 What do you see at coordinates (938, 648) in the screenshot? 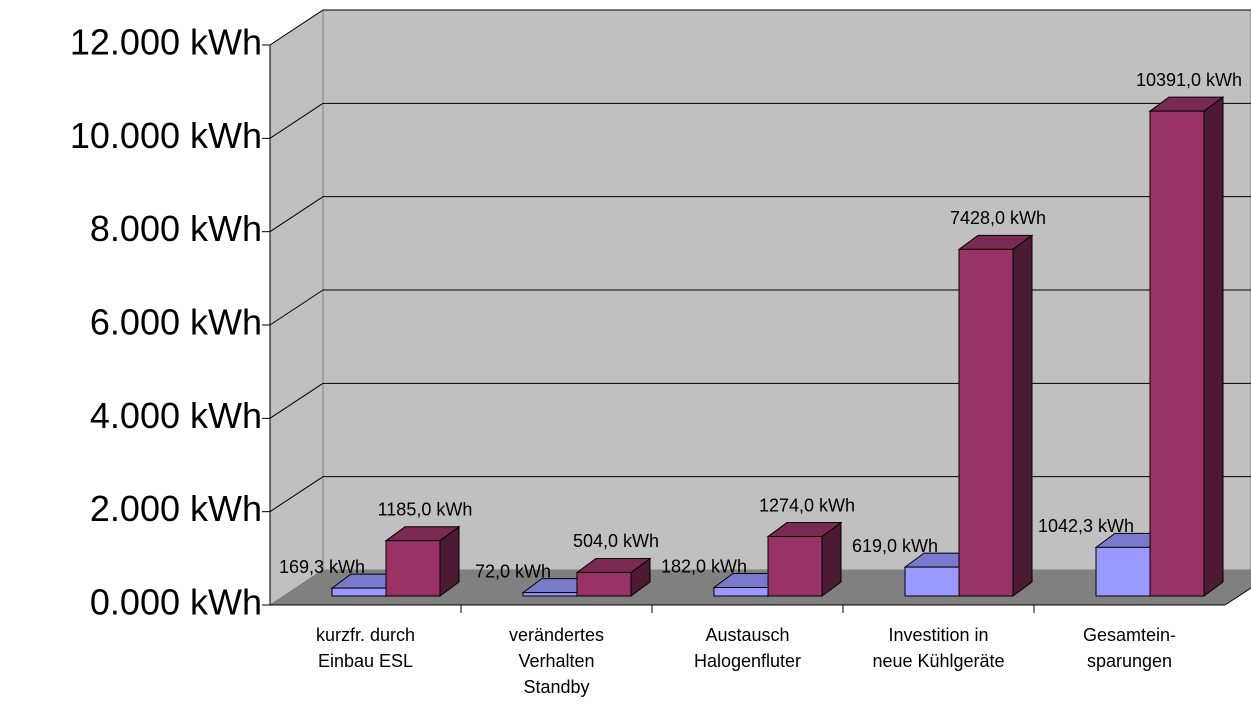
I see `x-tick-label: Investition in neue Kühlgeräte` at bounding box center [938, 648].